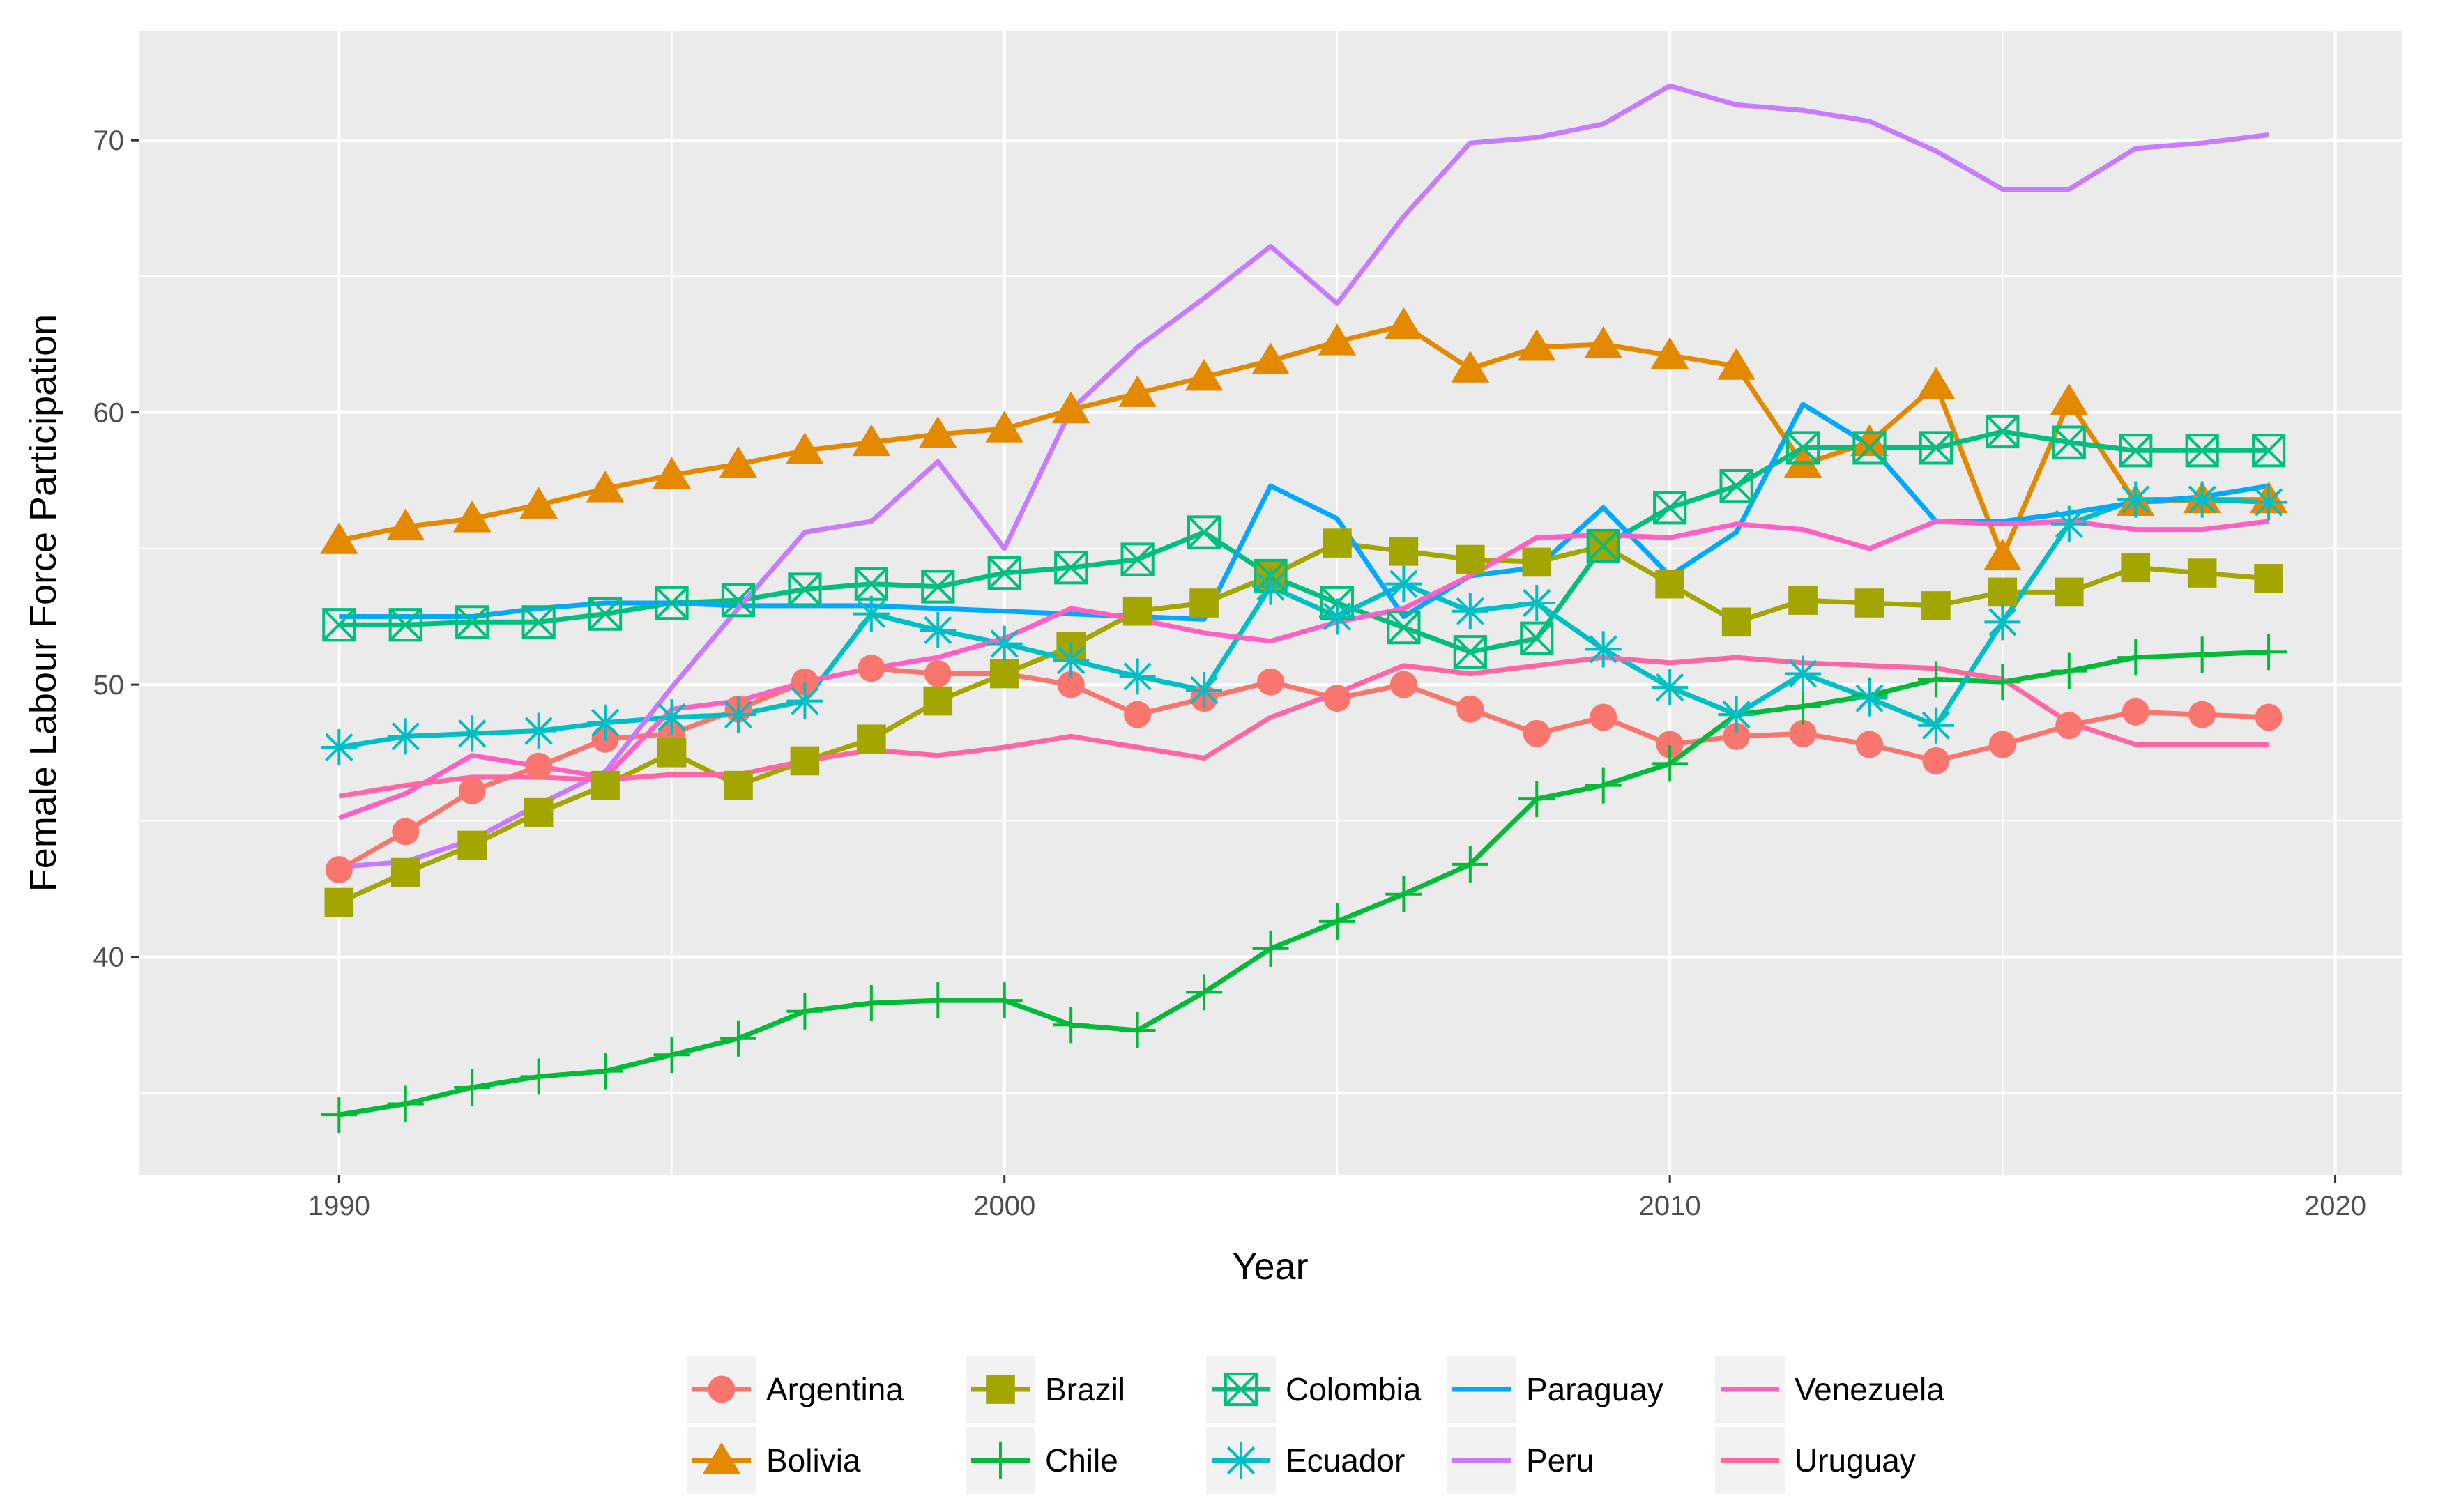 This screenshot has height=1512, width=2445. Describe the element at coordinates (1270, 1267) in the screenshot. I see `x-axis-title: Year` at that location.